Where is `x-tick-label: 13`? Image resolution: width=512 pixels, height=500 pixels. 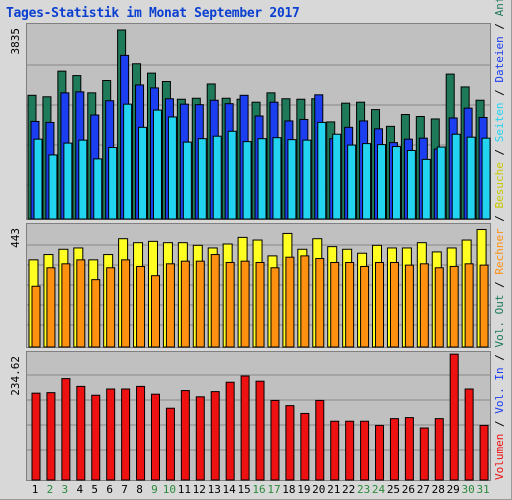 x-tick-label: 13 is located at coordinates (214, 489).